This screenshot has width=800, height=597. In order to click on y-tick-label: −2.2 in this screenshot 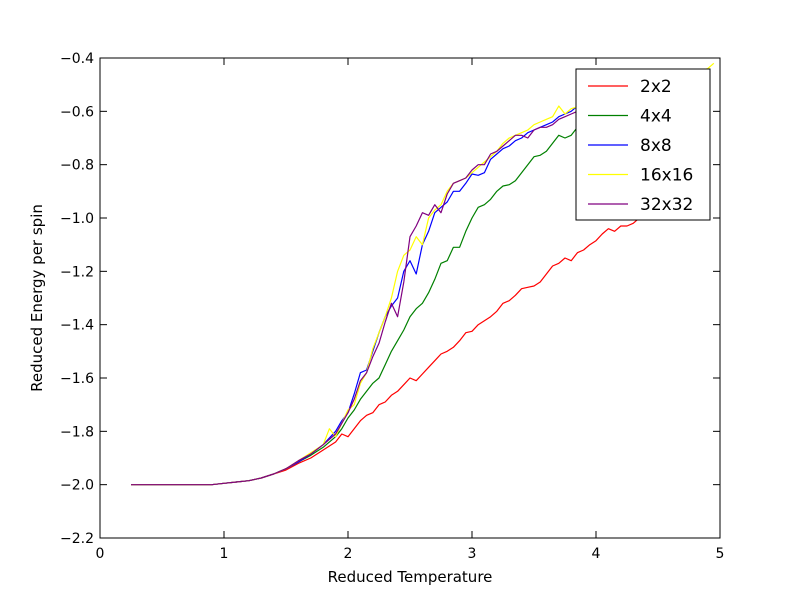, I will do `click(77, 539)`.